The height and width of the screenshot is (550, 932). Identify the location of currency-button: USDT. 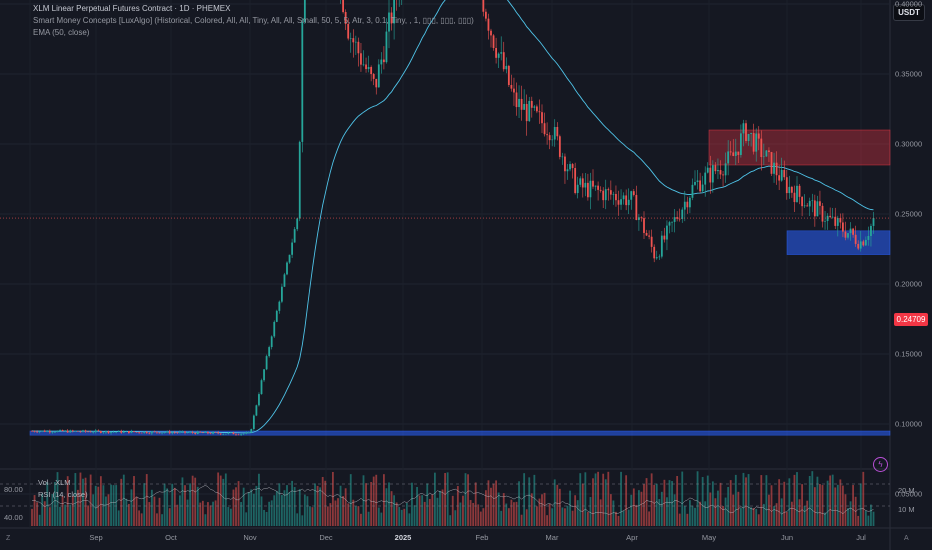
(909, 12).